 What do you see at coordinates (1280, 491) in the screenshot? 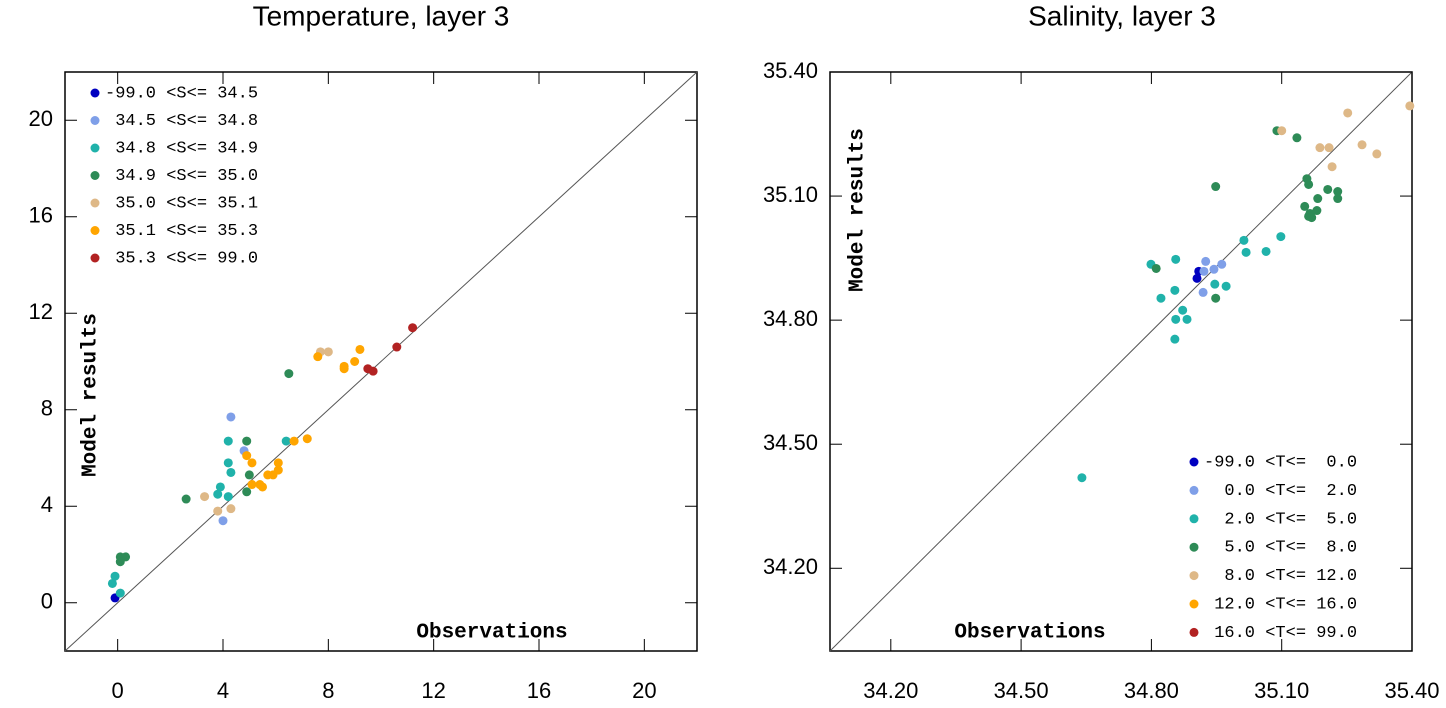
I see `legend-label: 0.0 <T<= 2.0` at bounding box center [1280, 491].